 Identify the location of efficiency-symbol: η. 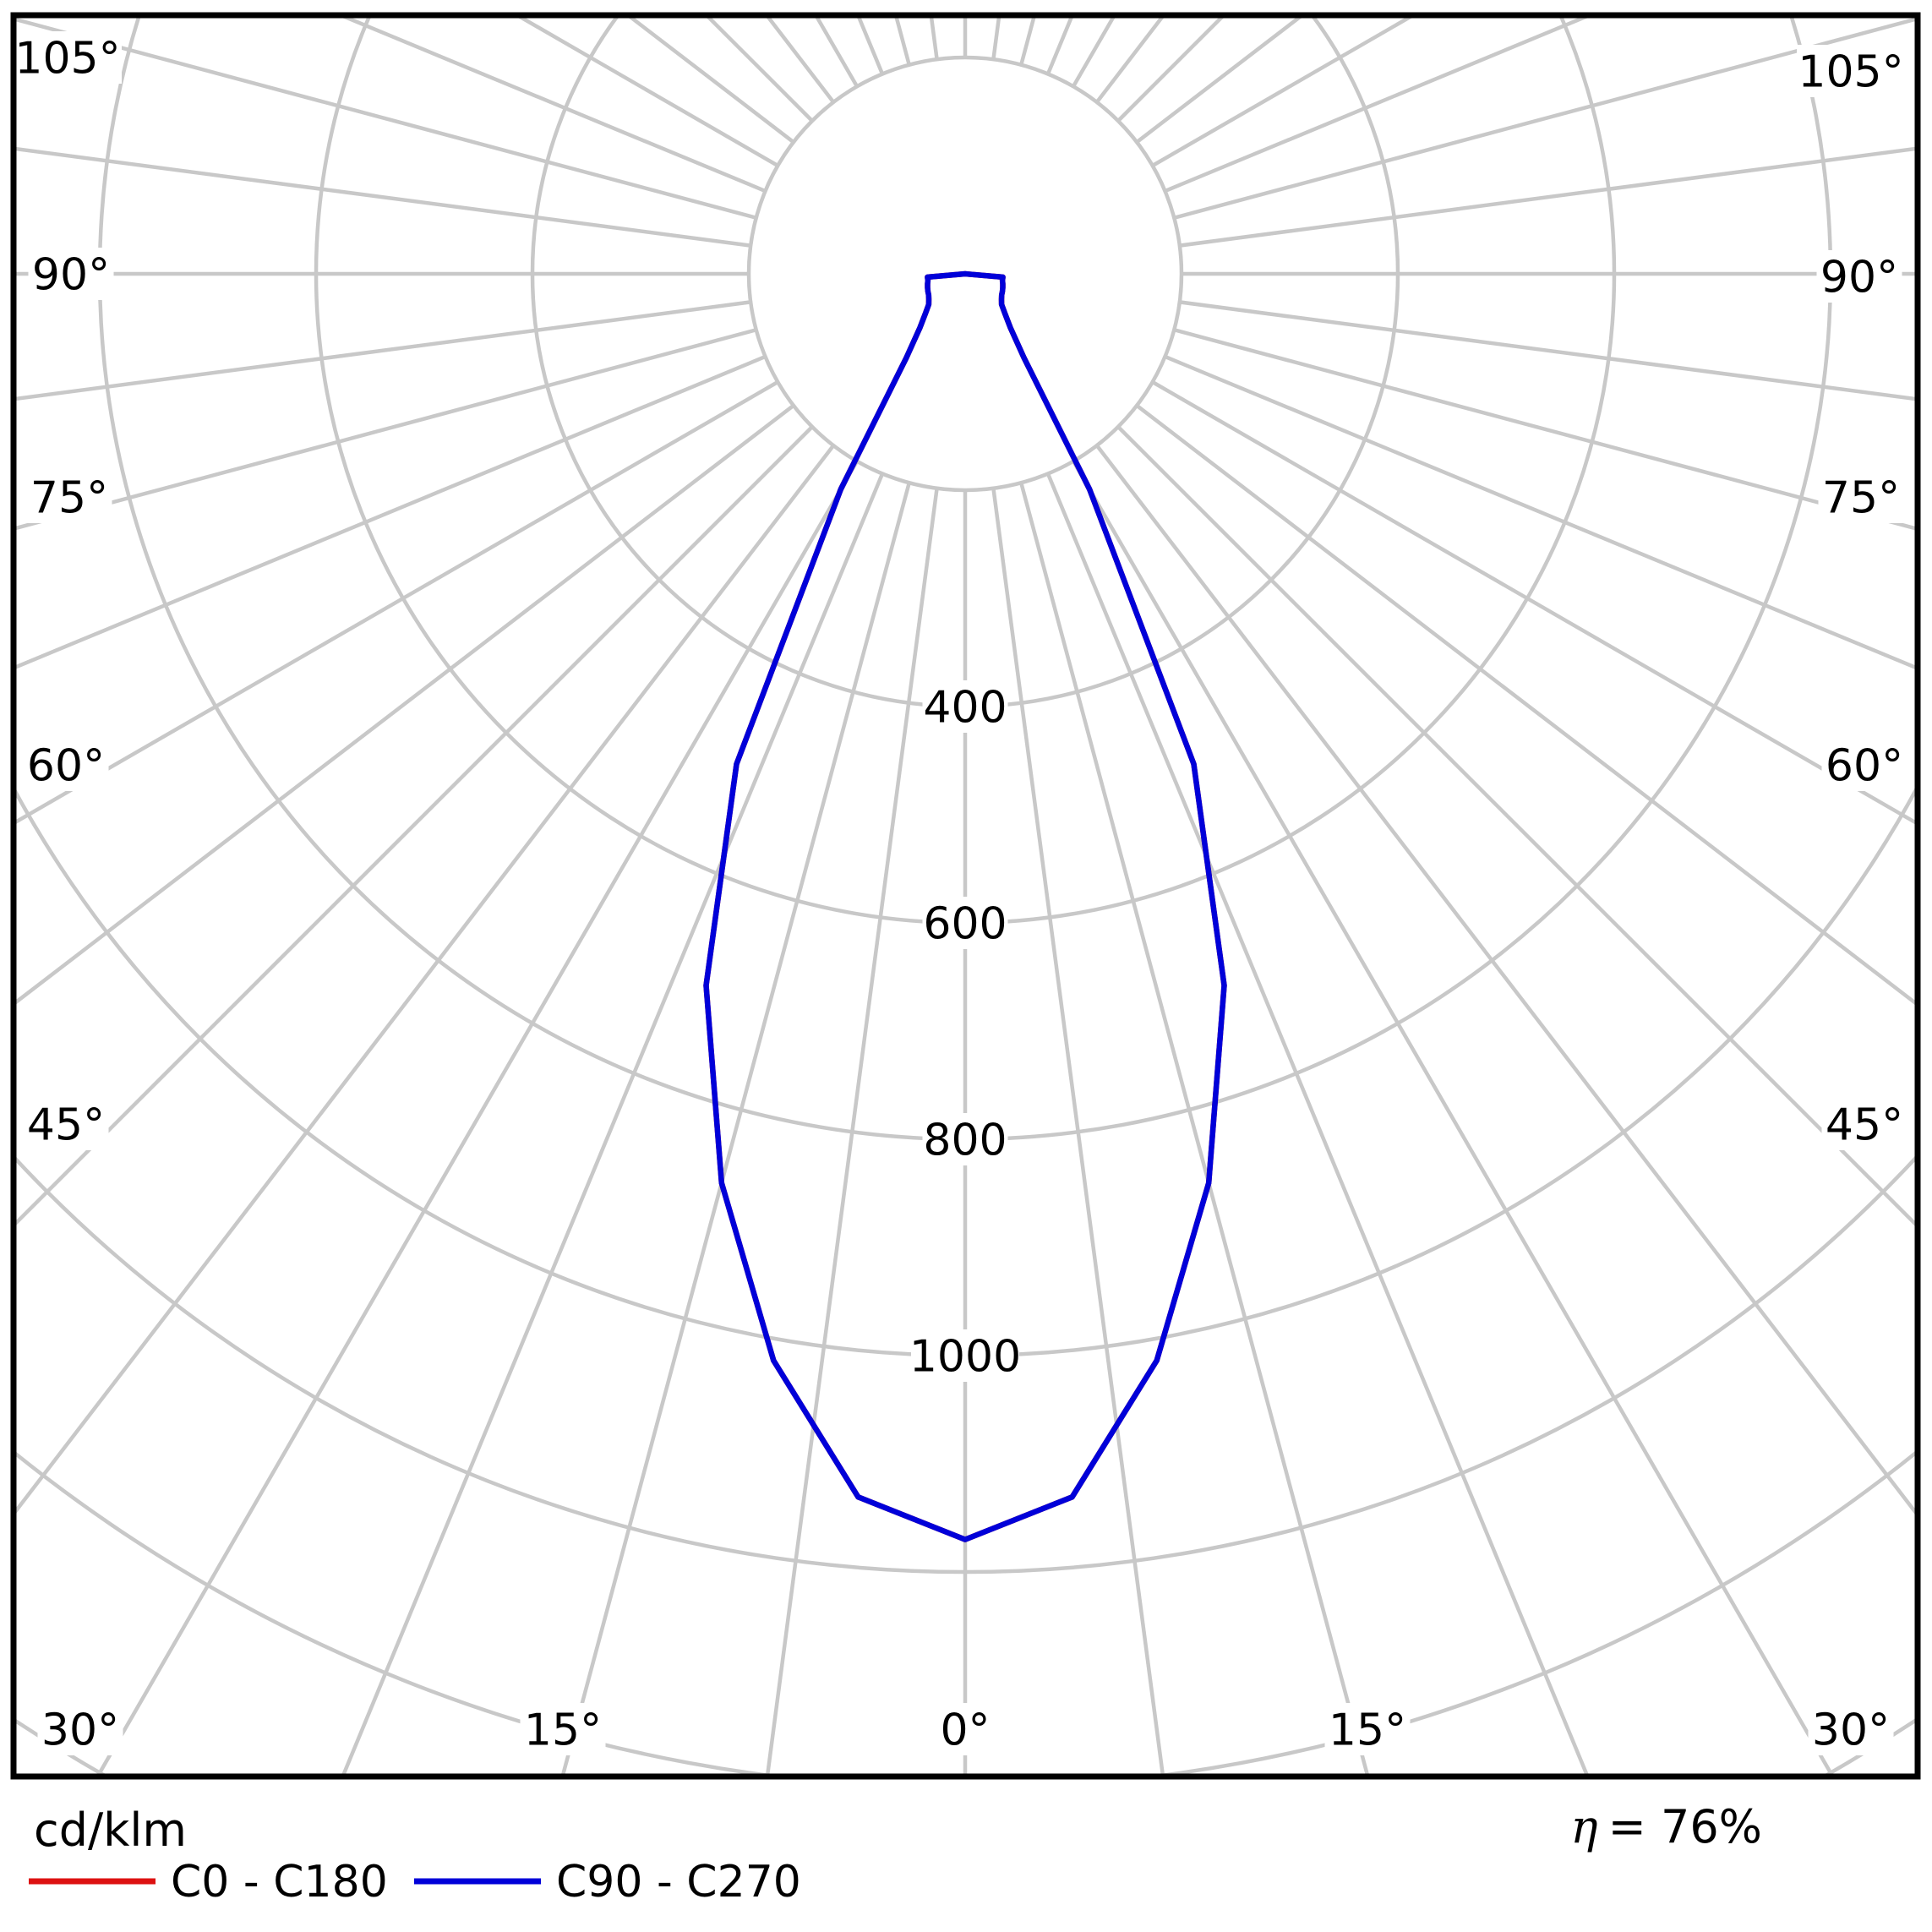
(1583, 1826).